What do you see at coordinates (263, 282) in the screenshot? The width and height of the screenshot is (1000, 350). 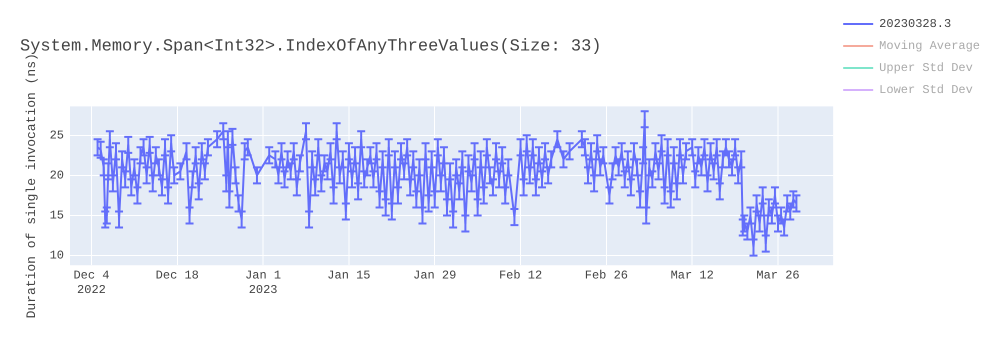 I see `x-tick-label: Jan 1 2023` at bounding box center [263, 282].